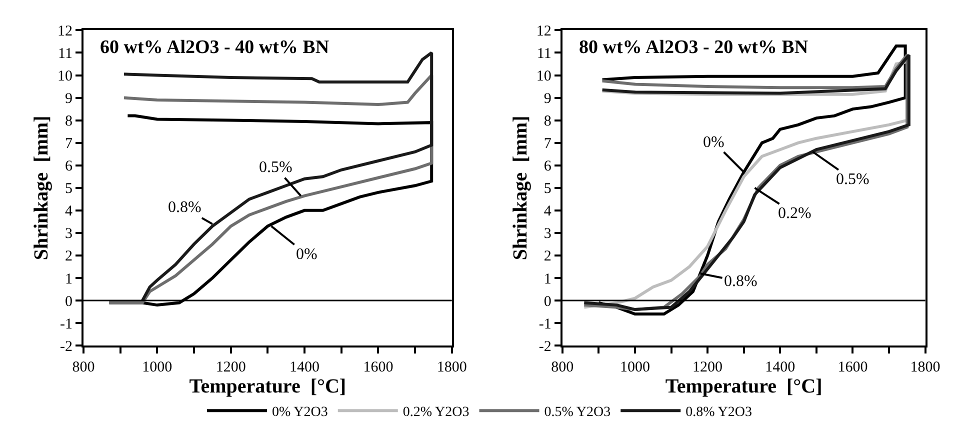 This screenshot has height=435, width=963. What do you see at coordinates (693, 47) in the screenshot?
I see `chart-title: 80 wt% Al2O3 - 20 wt% BN` at bounding box center [693, 47].